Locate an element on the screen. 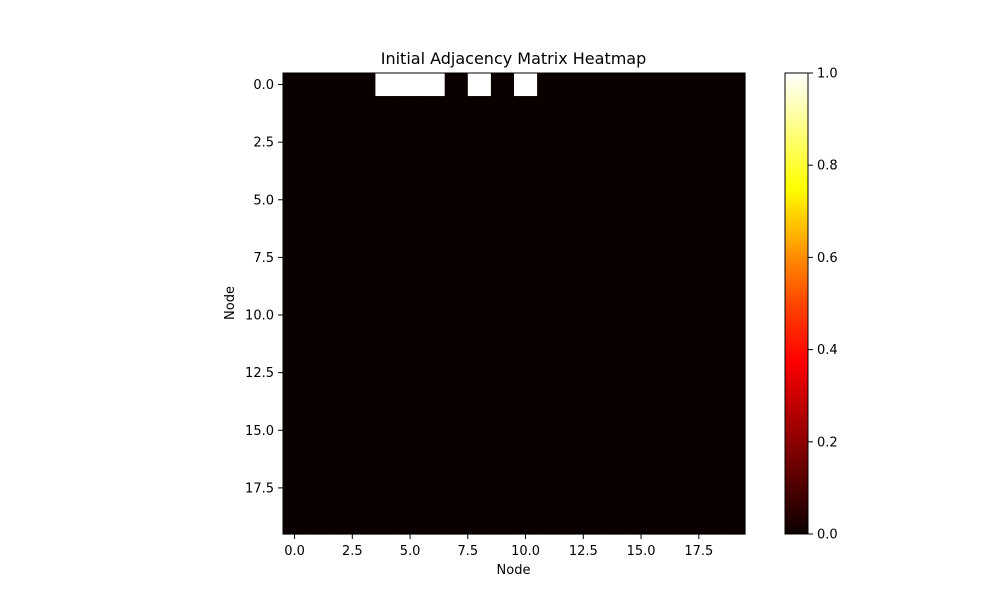  x-tick-label: 2.5 is located at coordinates (352, 551).